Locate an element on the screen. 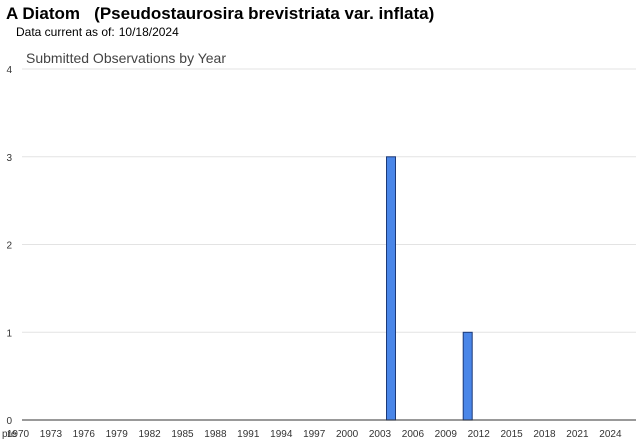 This screenshot has width=640, height=442. x-tick-label: 2015 is located at coordinates (511, 434).